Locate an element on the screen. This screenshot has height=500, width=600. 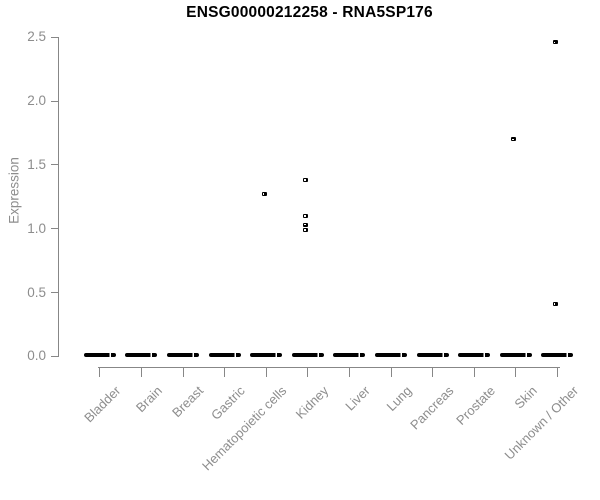
y-axis-line is located at coordinates (58, 197).